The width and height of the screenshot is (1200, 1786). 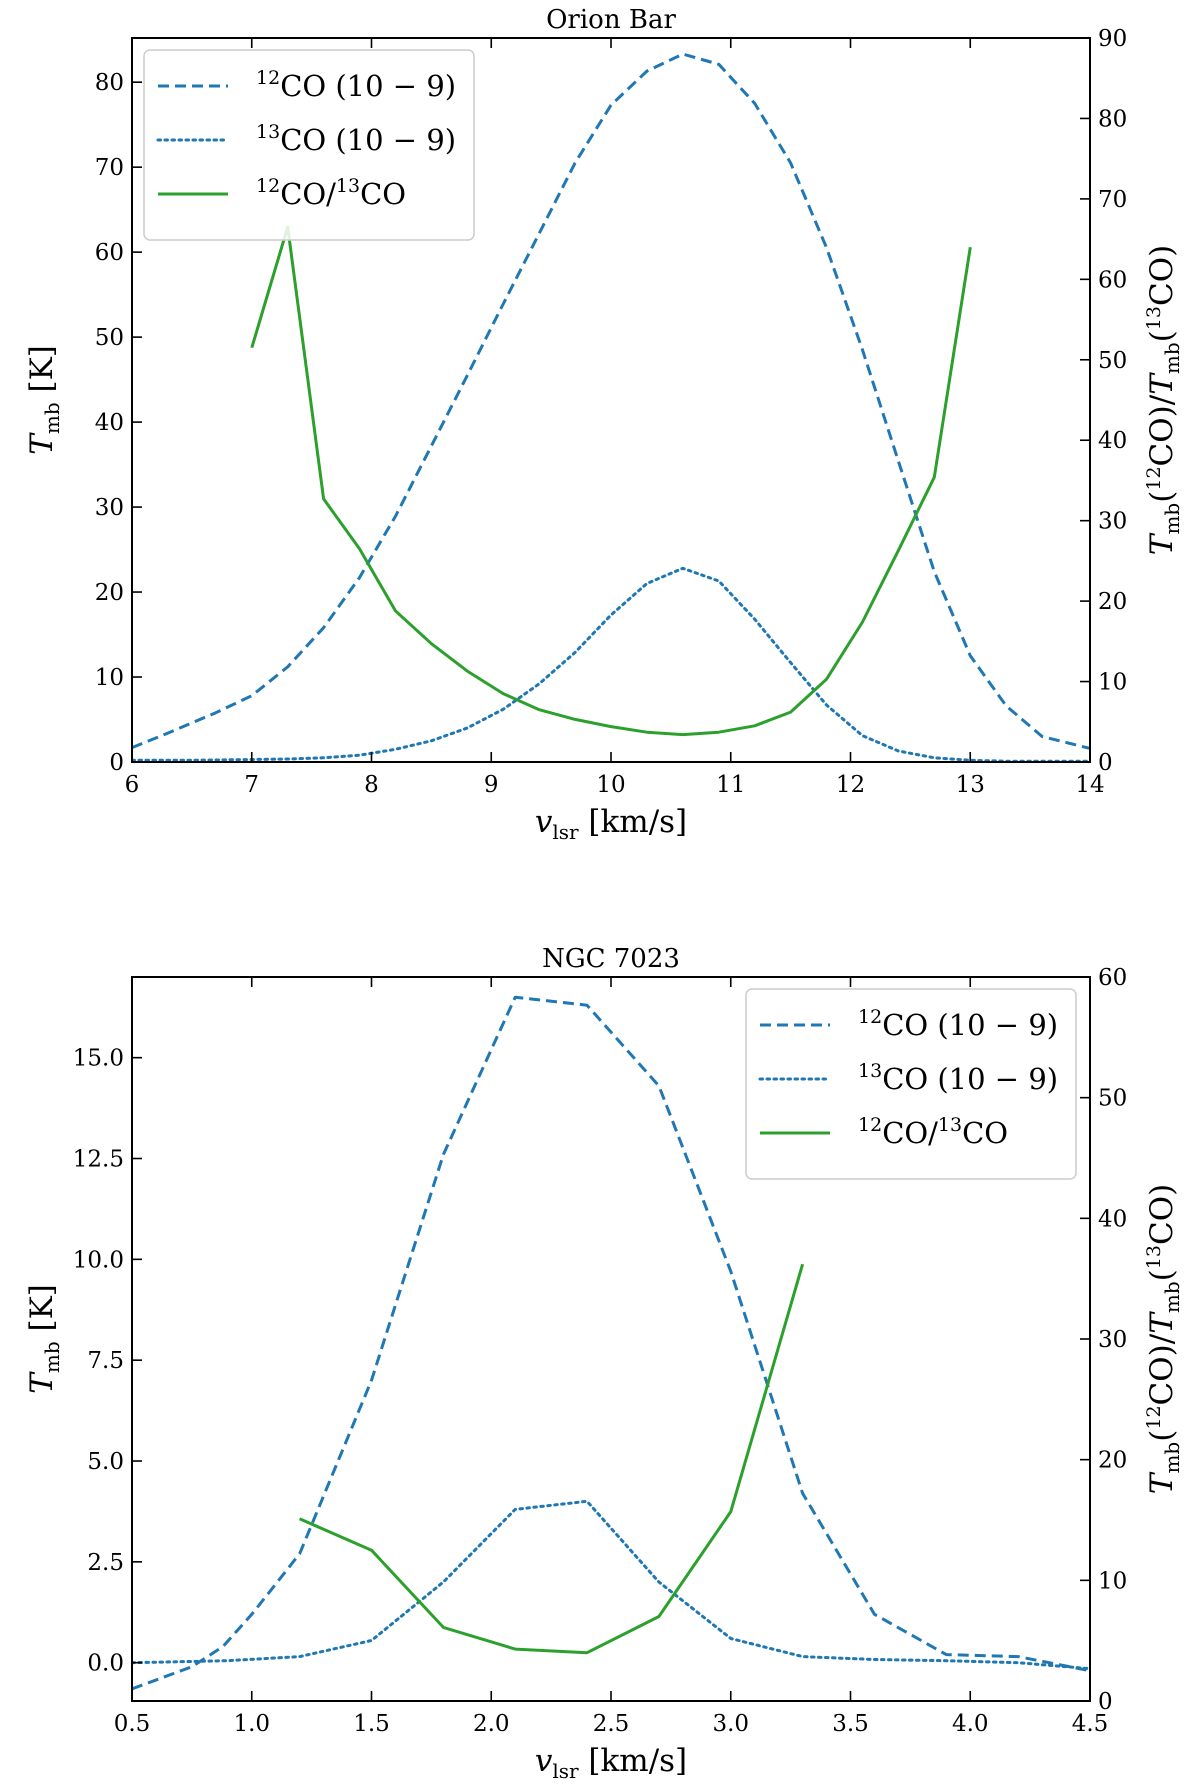 I want to click on y2-axis-label: Tmb(12CO)/Tmb(13CO), so click(x=1163, y=400).